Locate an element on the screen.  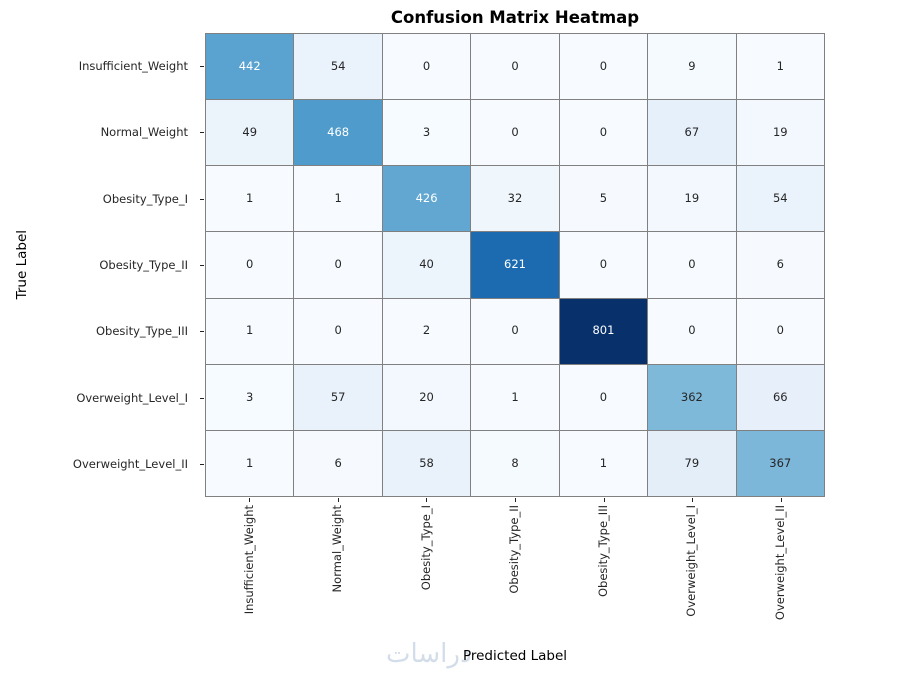
x-tick-label: Overweight_Level_I is located at coordinates (691, 561).